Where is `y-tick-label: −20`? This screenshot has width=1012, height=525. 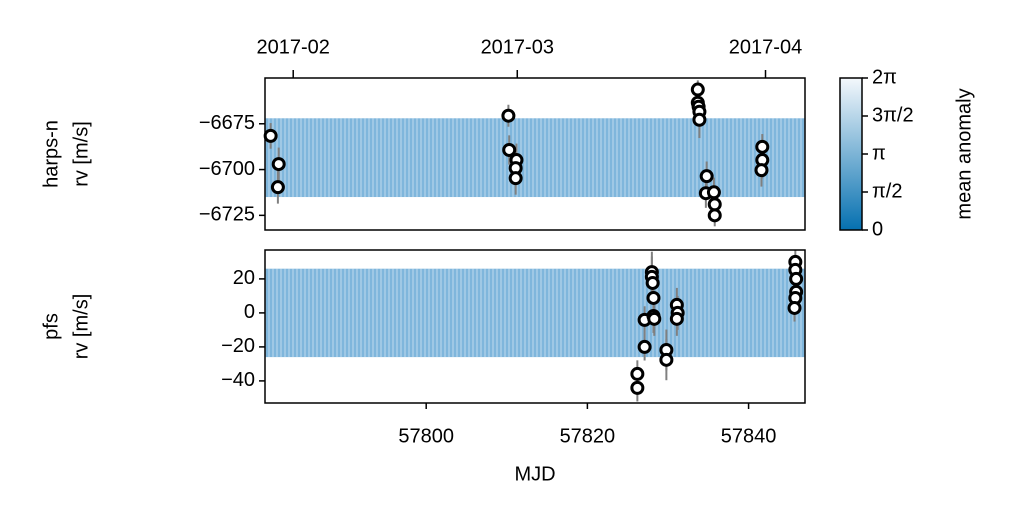
y-tick-label: −20 is located at coordinates (238, 346).